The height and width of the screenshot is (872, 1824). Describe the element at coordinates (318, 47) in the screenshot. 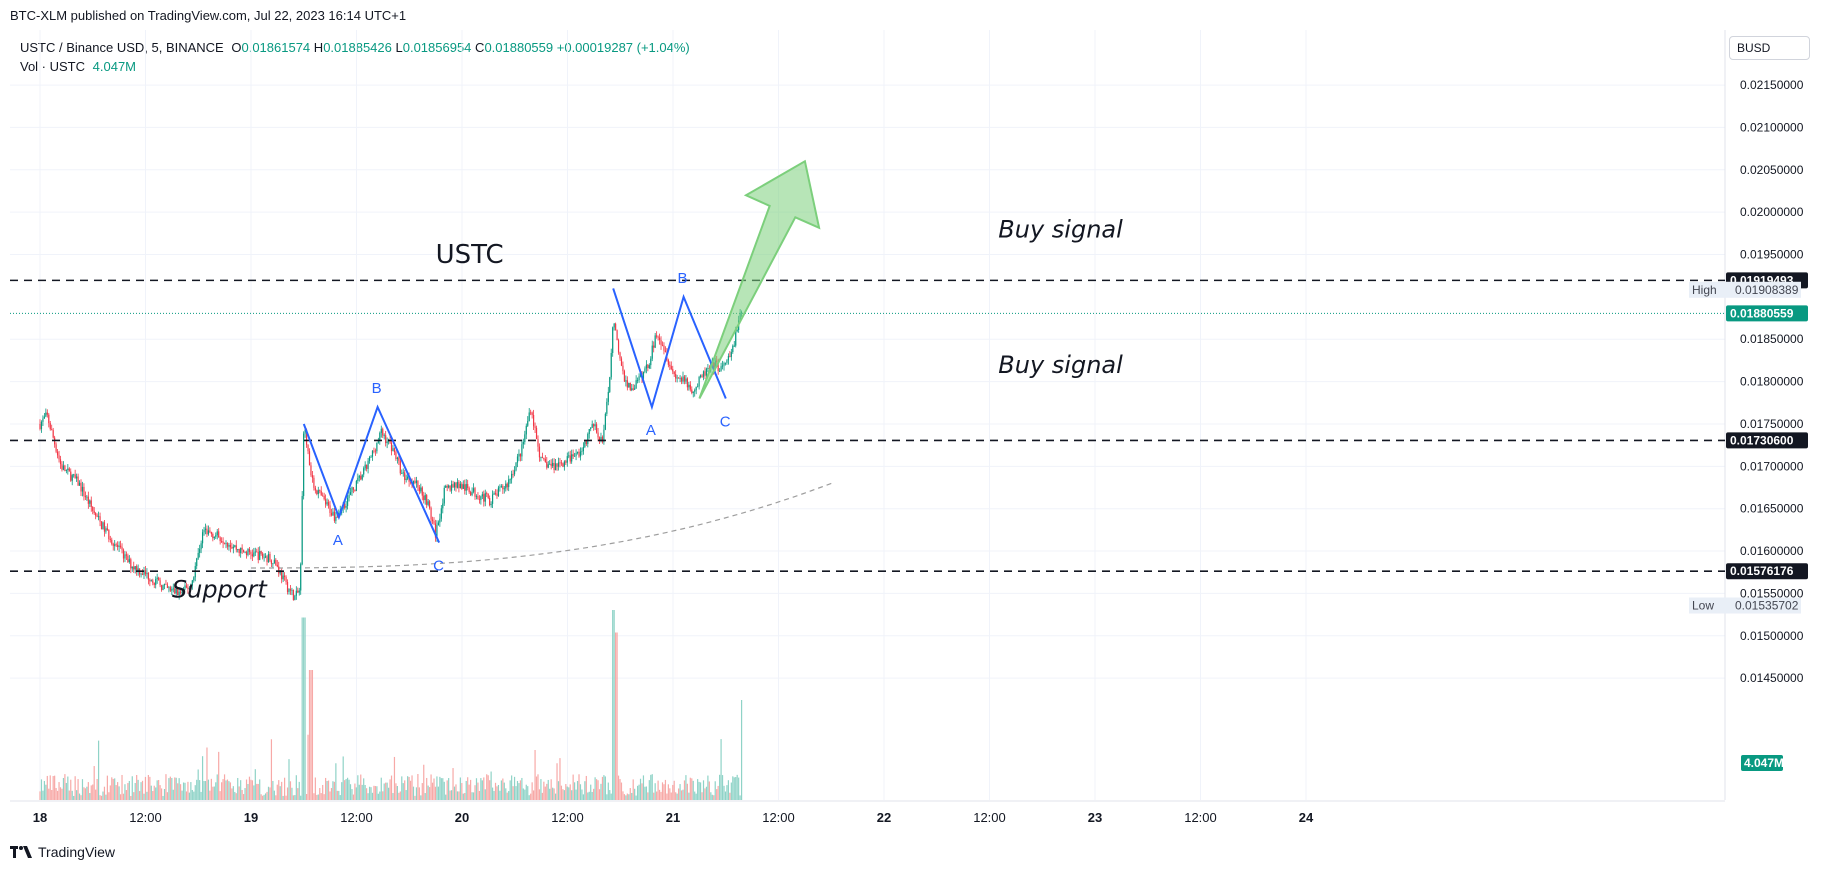

I see `high-label: H` at that location.